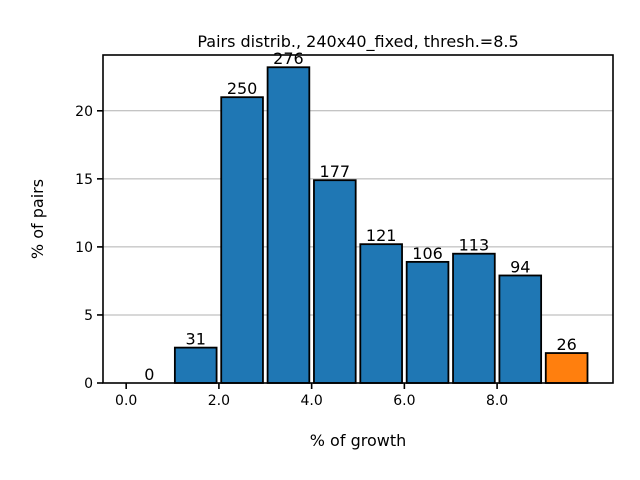 The image size is (640, 480). Describe the element at coordinates (520, 266) in the screenshot. I see `bar-count-label: 94` at that location.